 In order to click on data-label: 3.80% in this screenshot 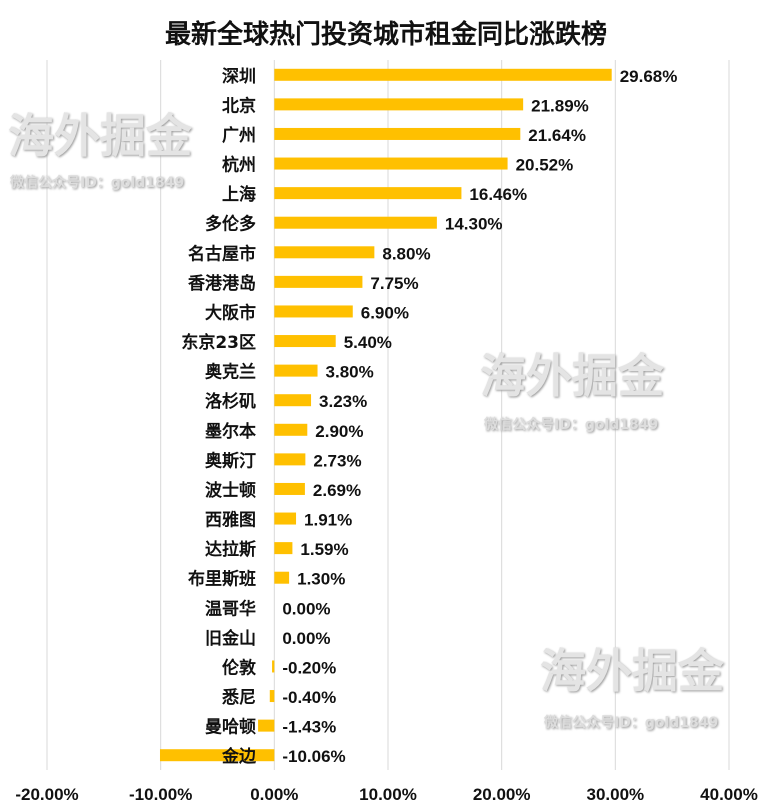, I will do `click(350, 372)`.